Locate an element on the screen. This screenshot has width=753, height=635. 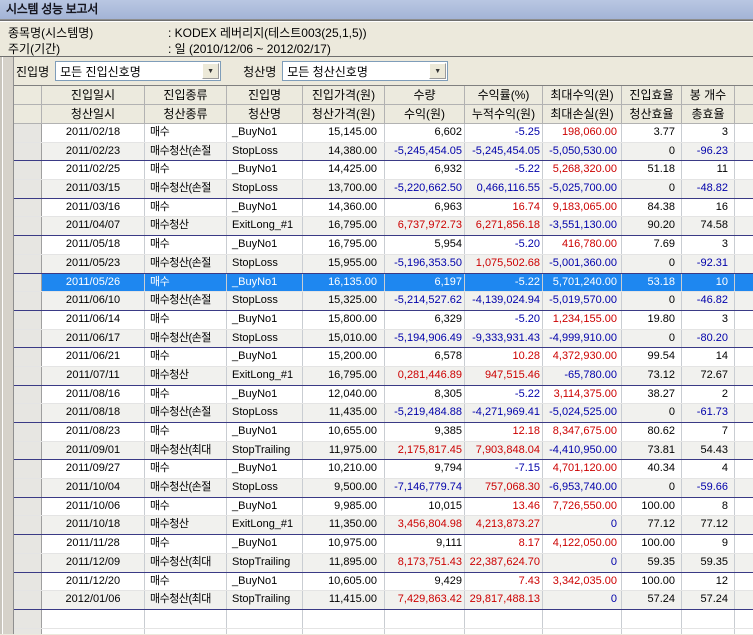
table-cell: 2011/10/04 is located at coordinates (93, 488).